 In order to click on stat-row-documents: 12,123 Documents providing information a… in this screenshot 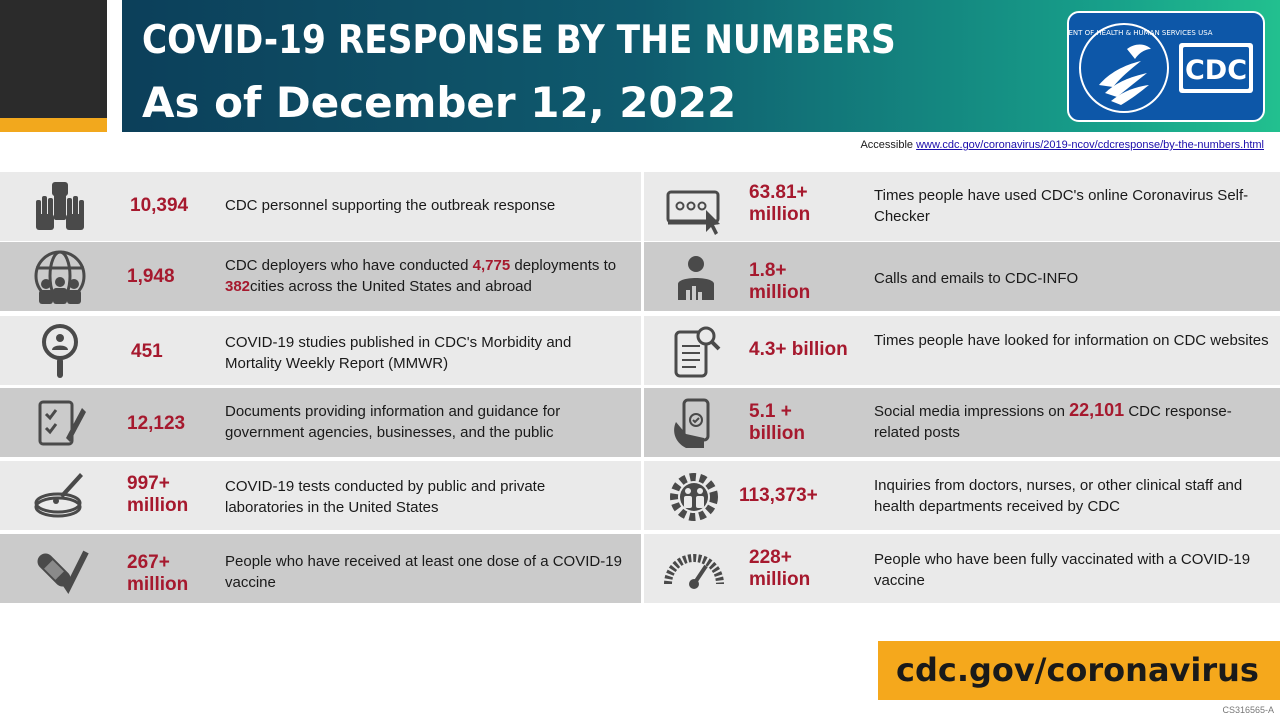, I will do `click(320, 422)`.